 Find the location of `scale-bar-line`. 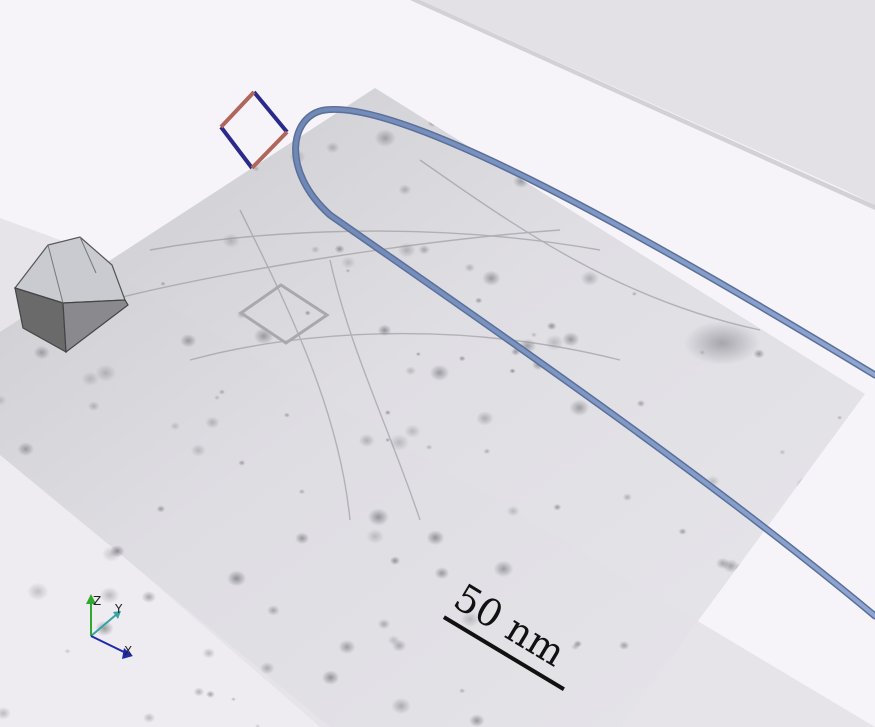

scale-bar-line is located at coordinates (503, 653).